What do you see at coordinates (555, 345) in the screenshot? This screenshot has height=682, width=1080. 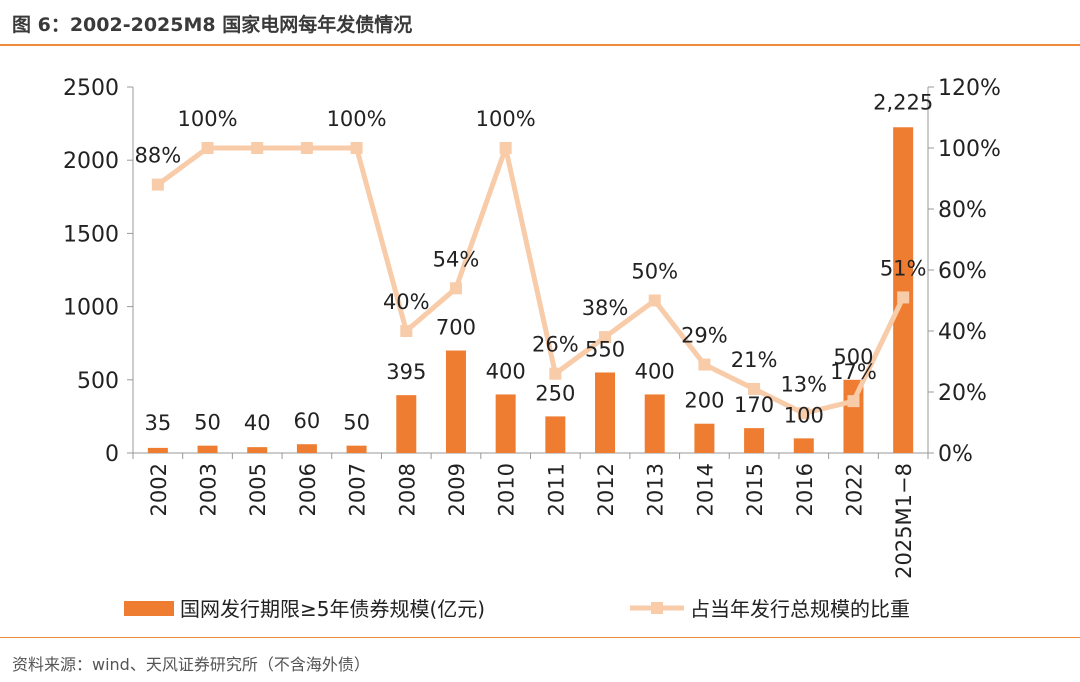 I see `line-value-label: 26%` at bounding box center [555, 345].